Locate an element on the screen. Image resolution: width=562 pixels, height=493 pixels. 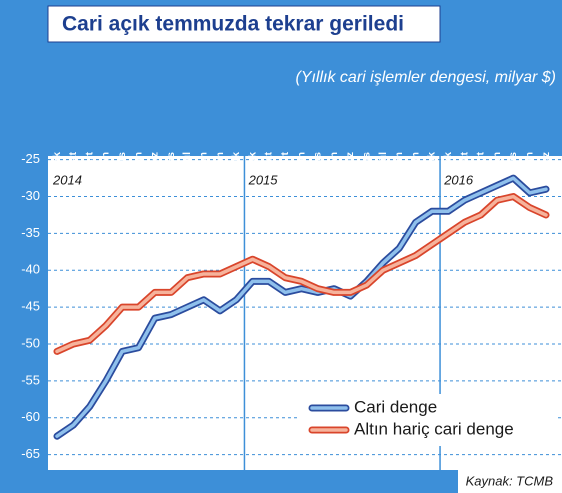
year-label: 2016 is located at coordinates (458, 179).